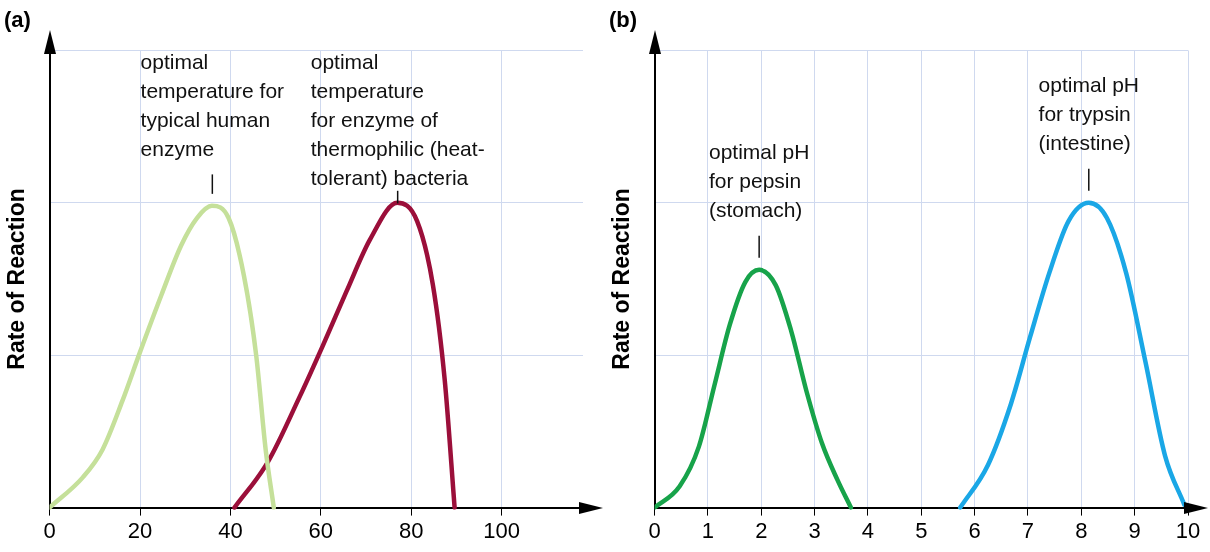 The height and width of the screenshot is (552, 1210). What do you see at coordinates (921, 530) in the screenshot?
I see `x-tick-label: 5` at bounding box center [921, 530].